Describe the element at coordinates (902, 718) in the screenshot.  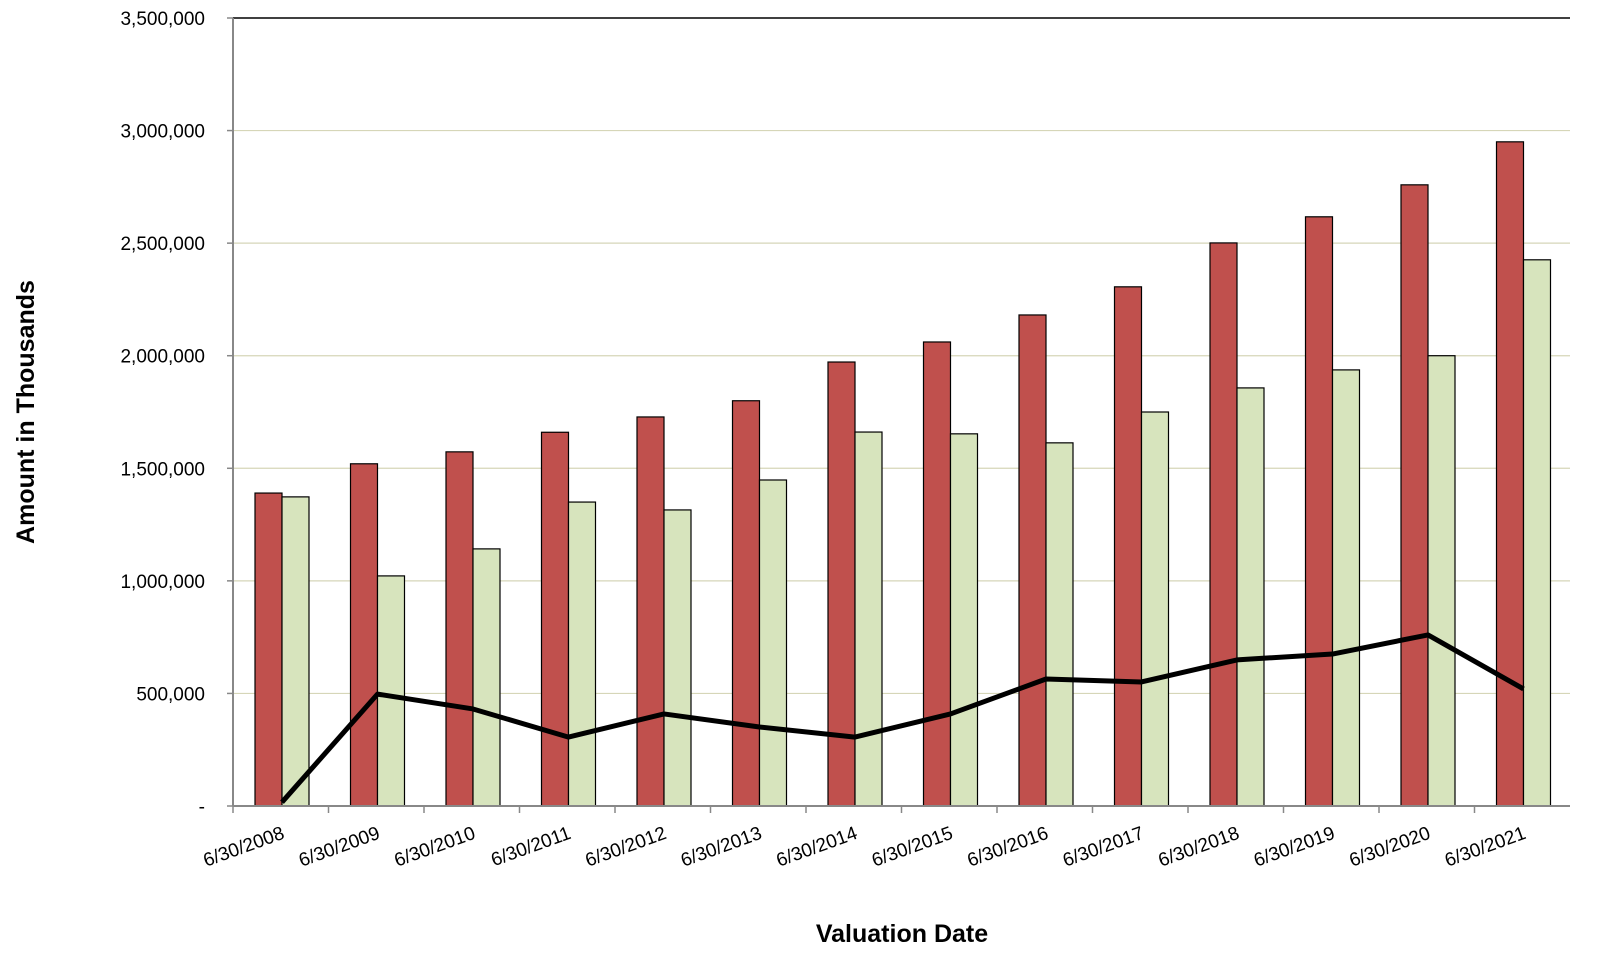
I see `line` at that location.